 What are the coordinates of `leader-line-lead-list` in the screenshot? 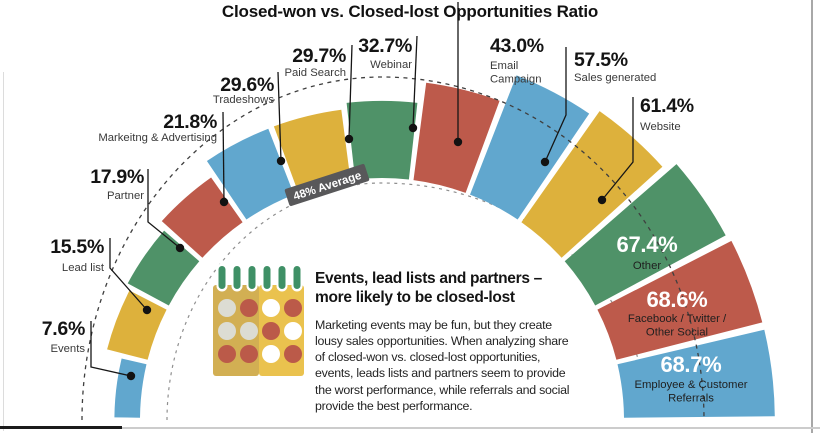 It's located at (128, 274).